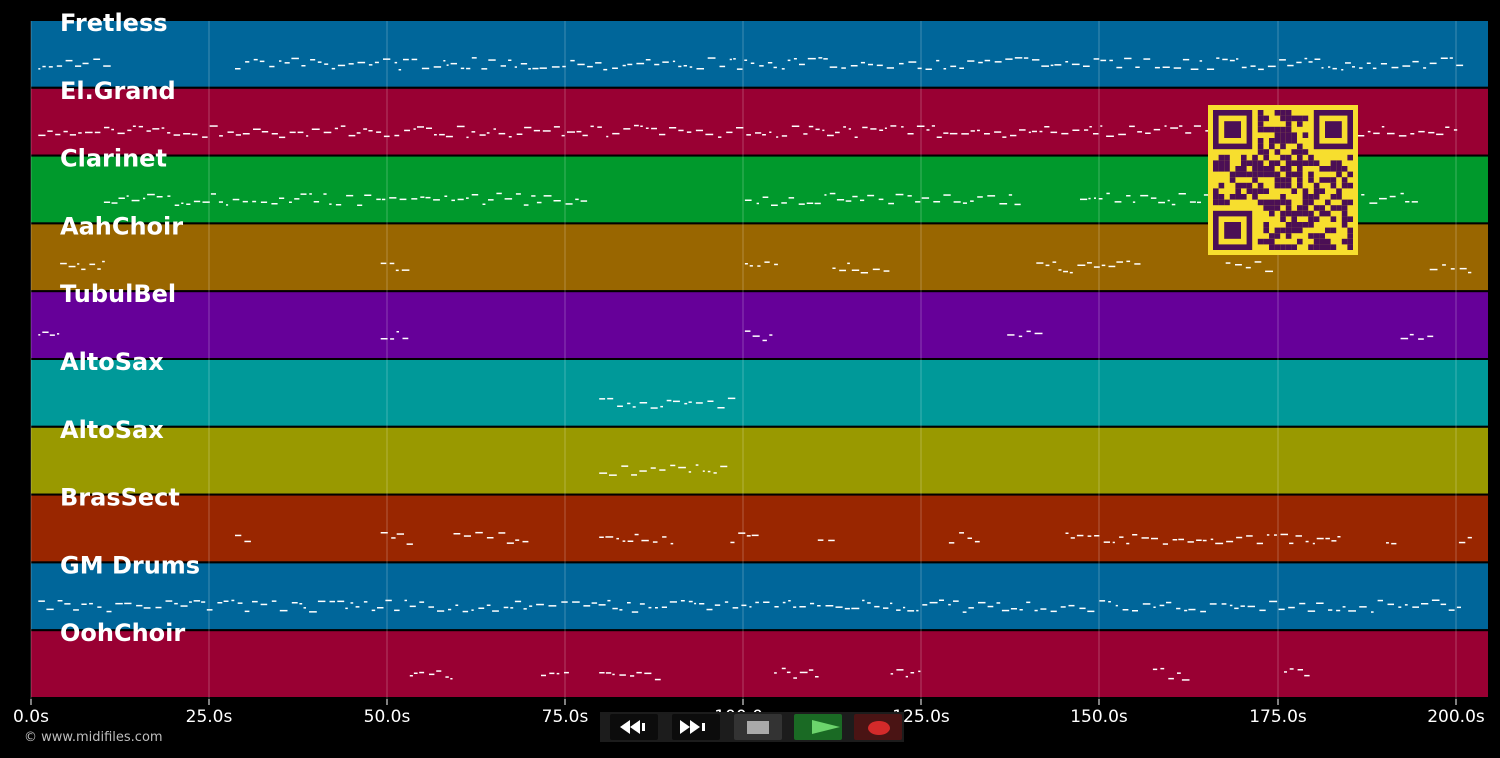  I want to click on track-name: GM Drums, so click(130, 565).